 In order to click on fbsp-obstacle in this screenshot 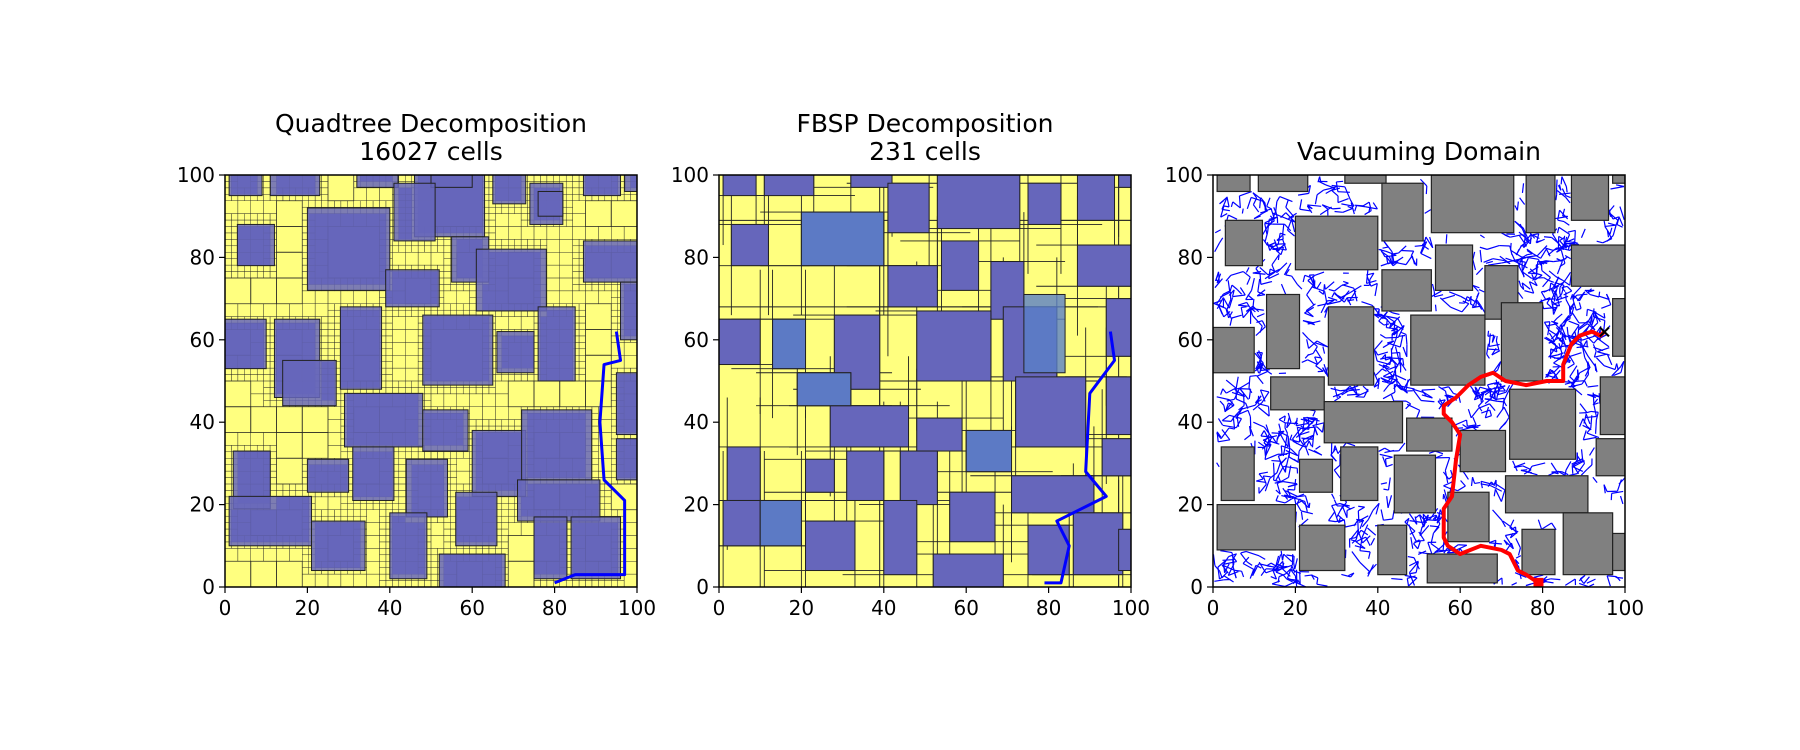, I will do `click(960, 265)`.